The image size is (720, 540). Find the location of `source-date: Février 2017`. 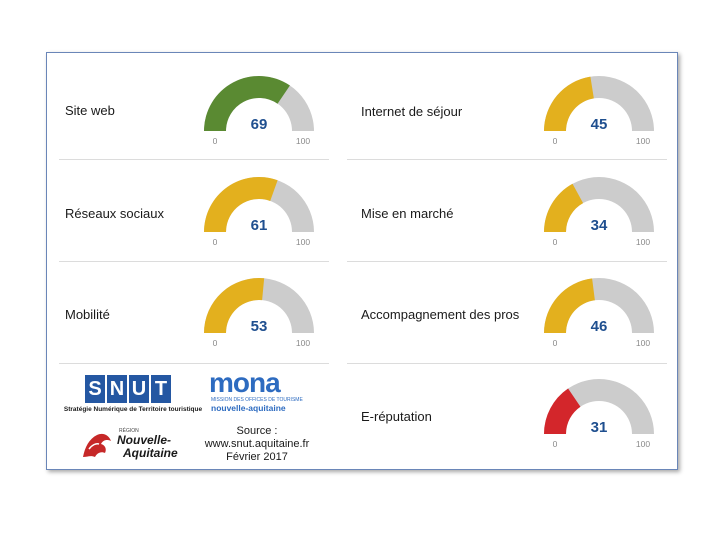

source-date: Février 2017 is located at coordinates (257, 457).